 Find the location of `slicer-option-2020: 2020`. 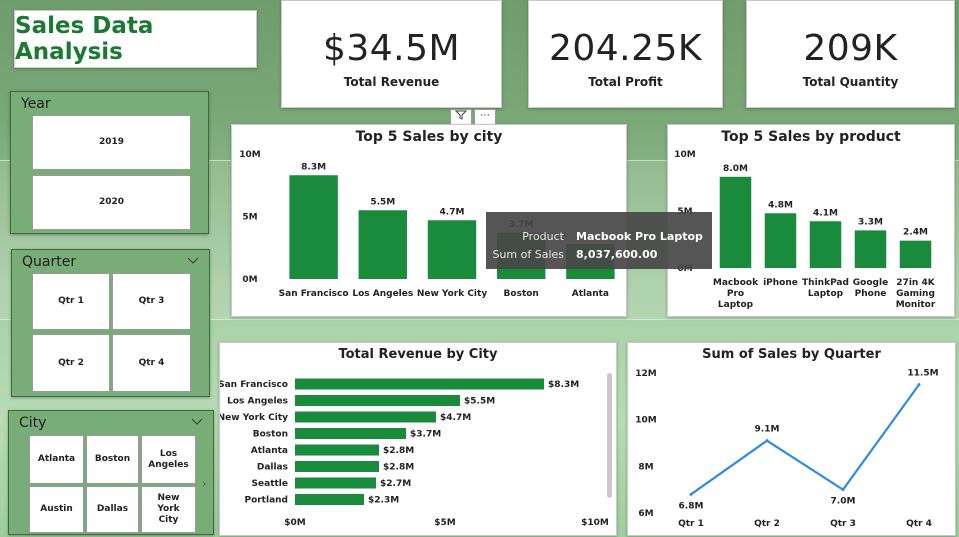

slicer-option-2020: 2020 is located at coordinates (111, 202).